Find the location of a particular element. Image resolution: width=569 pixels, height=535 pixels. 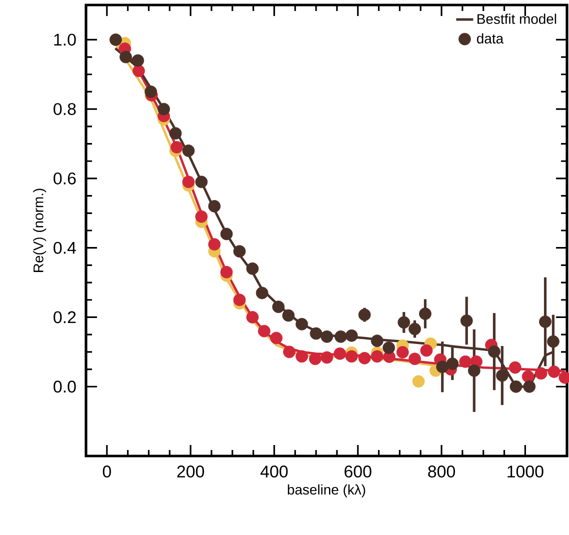

x-tick-label: 800 is located at coordinates (441, 472).